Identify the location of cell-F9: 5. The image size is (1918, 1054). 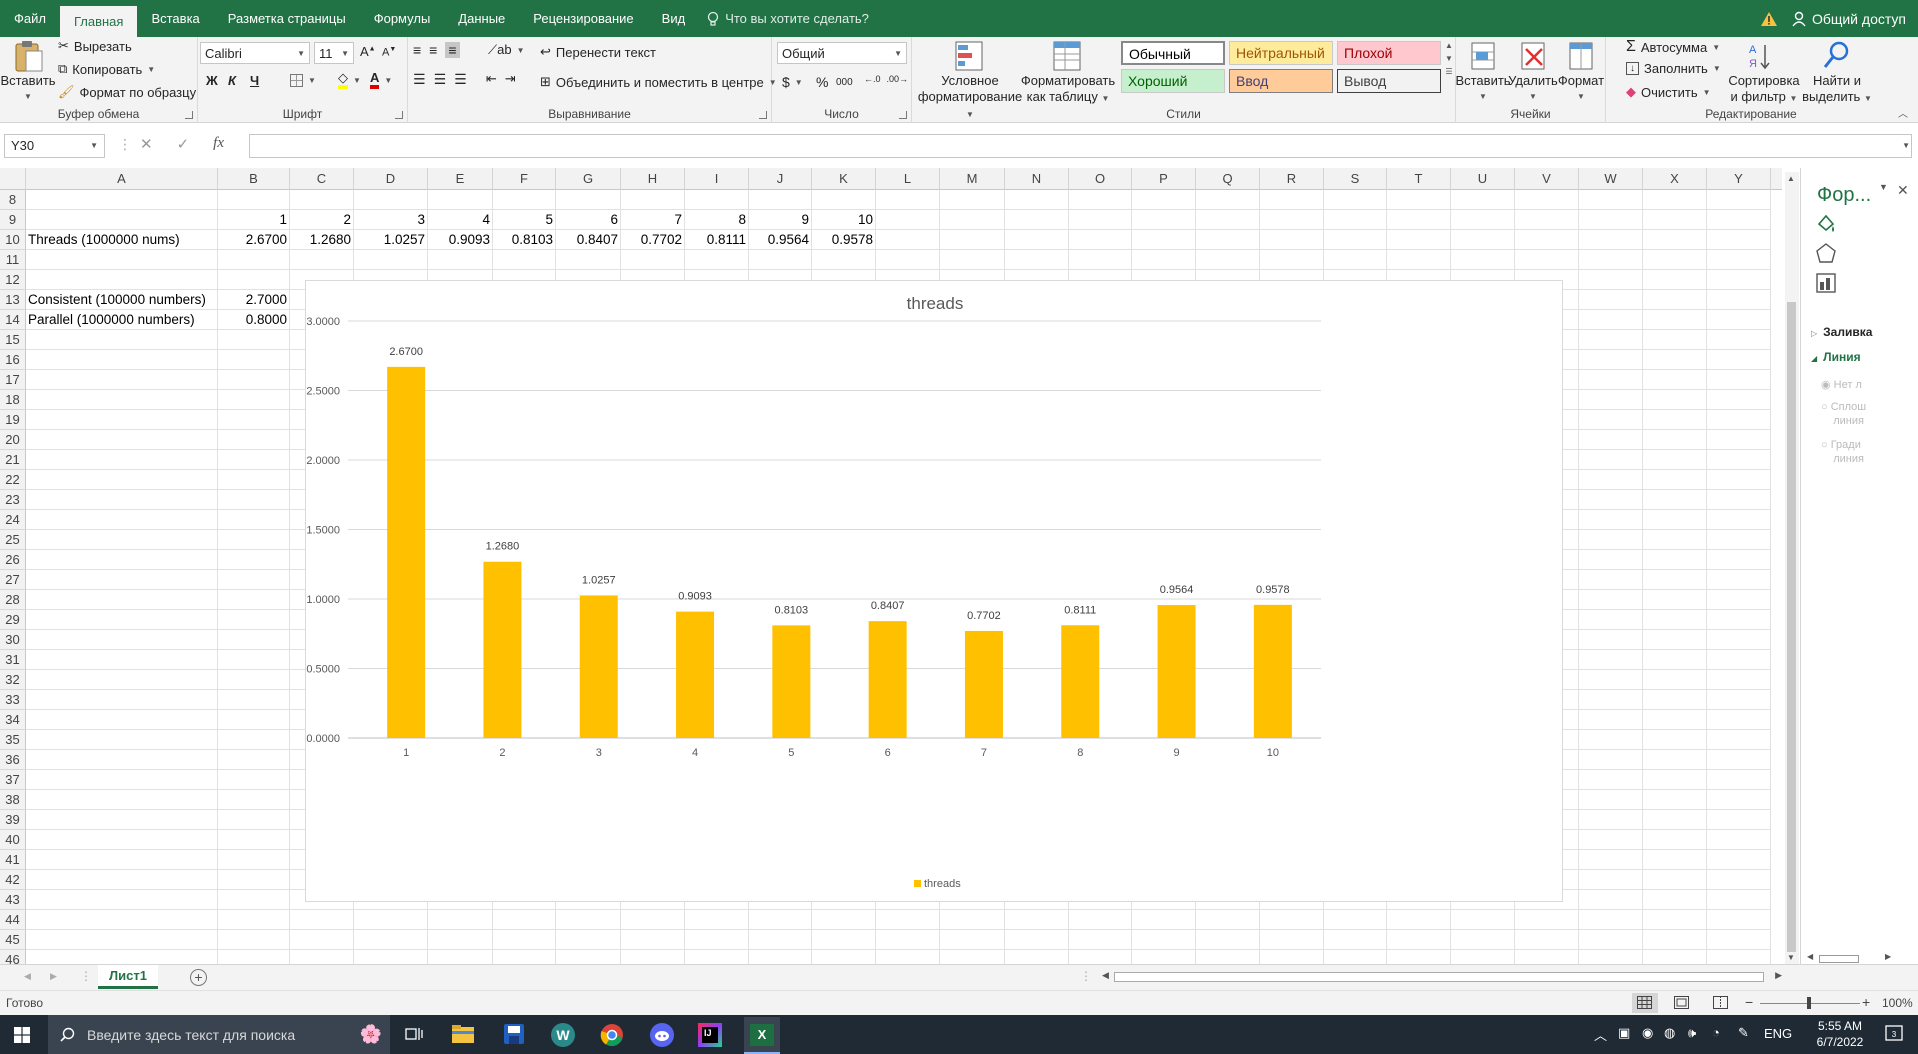
(549, 219).